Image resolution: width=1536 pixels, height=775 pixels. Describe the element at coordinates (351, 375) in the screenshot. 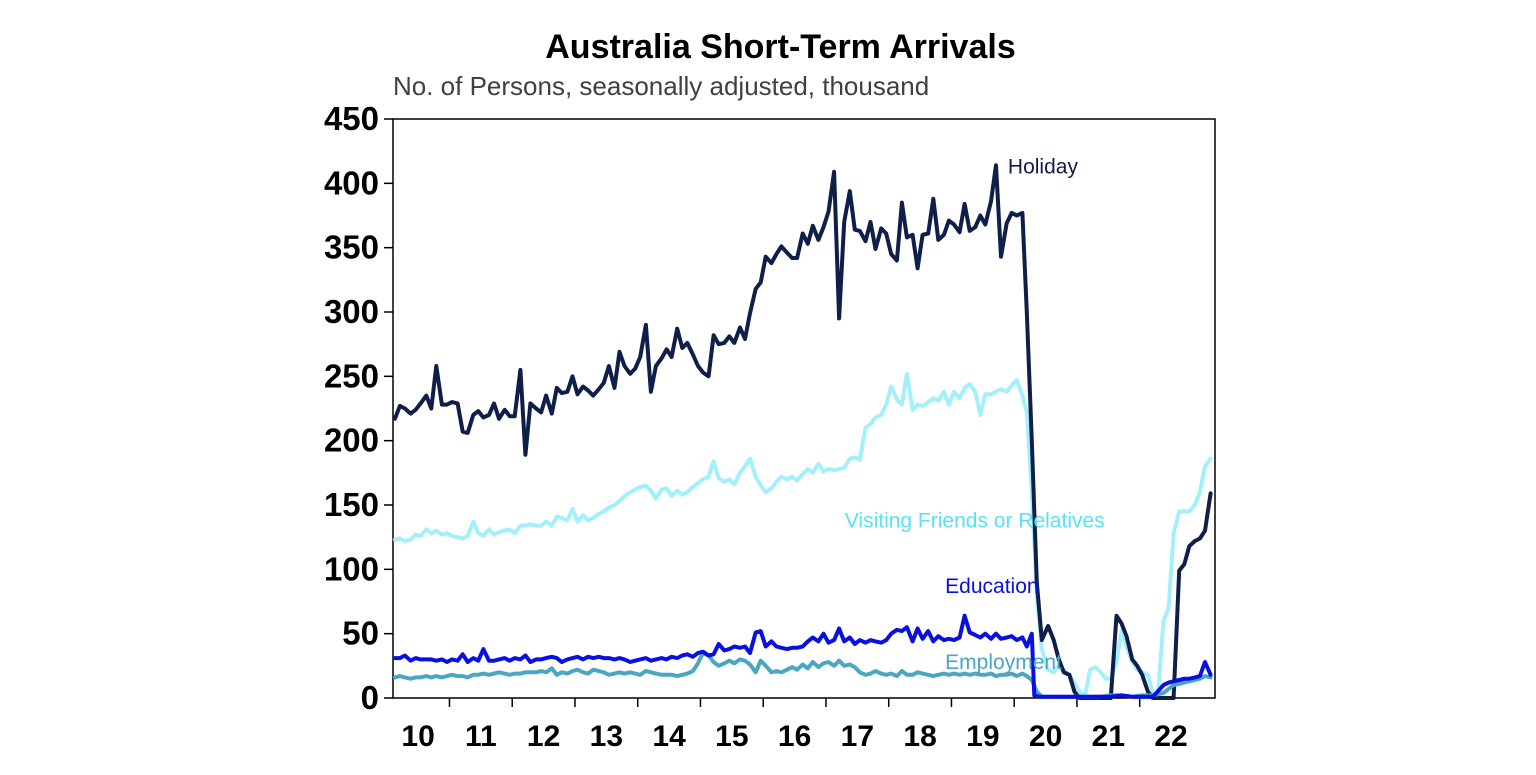

I see `y-tick-label: 250` at that location.